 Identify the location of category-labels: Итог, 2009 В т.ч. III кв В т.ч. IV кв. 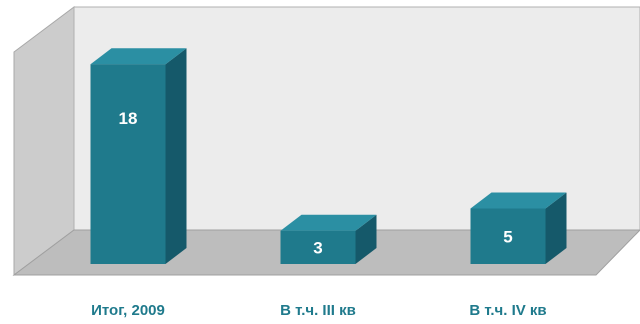
(319, 310).